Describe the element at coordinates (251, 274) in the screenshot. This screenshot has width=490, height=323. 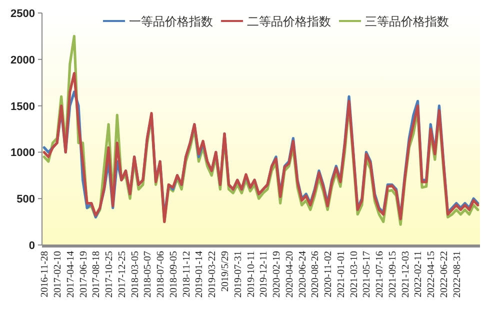
I see `x-tick-label: 2019-10-11` at that location.